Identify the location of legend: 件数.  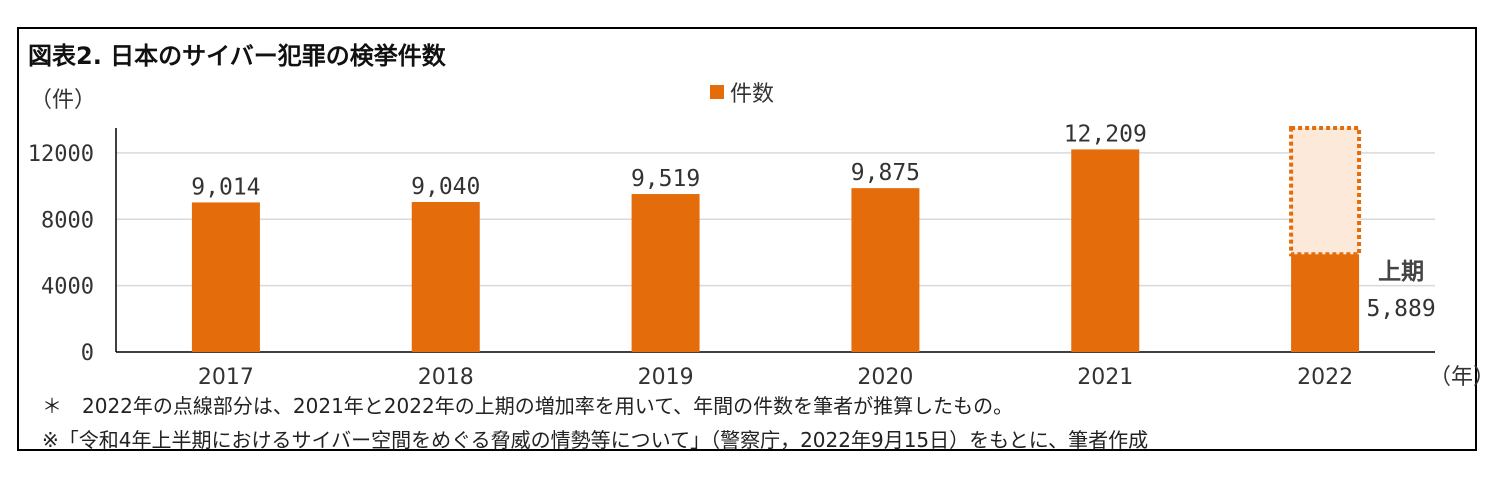
(742, 92).